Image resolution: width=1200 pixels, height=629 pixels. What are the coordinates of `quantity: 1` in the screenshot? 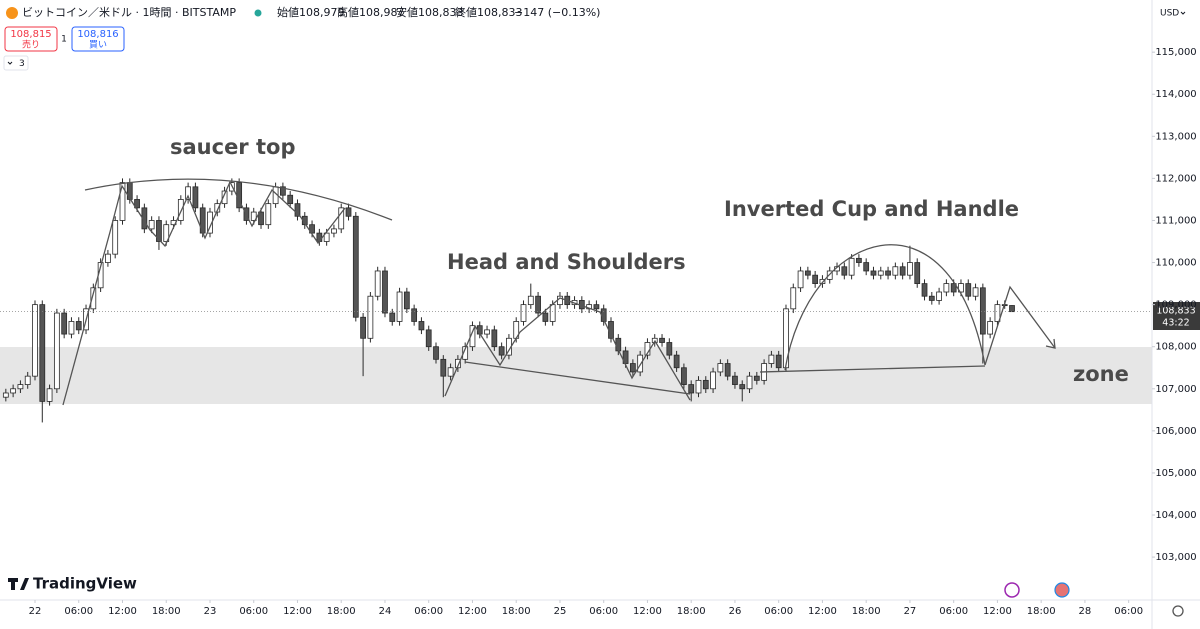 It's located at (64, 40).